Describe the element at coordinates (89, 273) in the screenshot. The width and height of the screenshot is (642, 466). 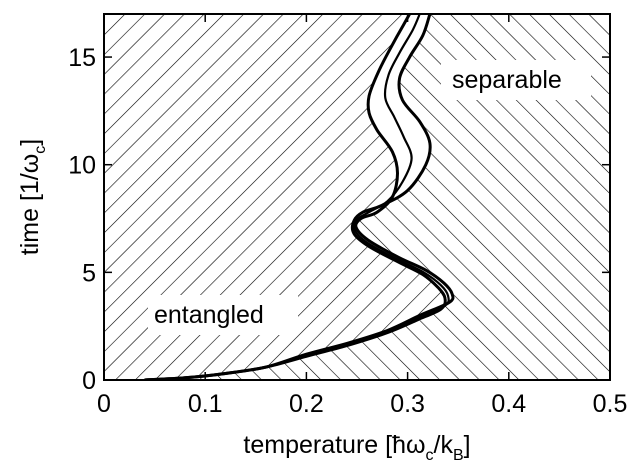
I see `y-tick-label: 5` at that location.